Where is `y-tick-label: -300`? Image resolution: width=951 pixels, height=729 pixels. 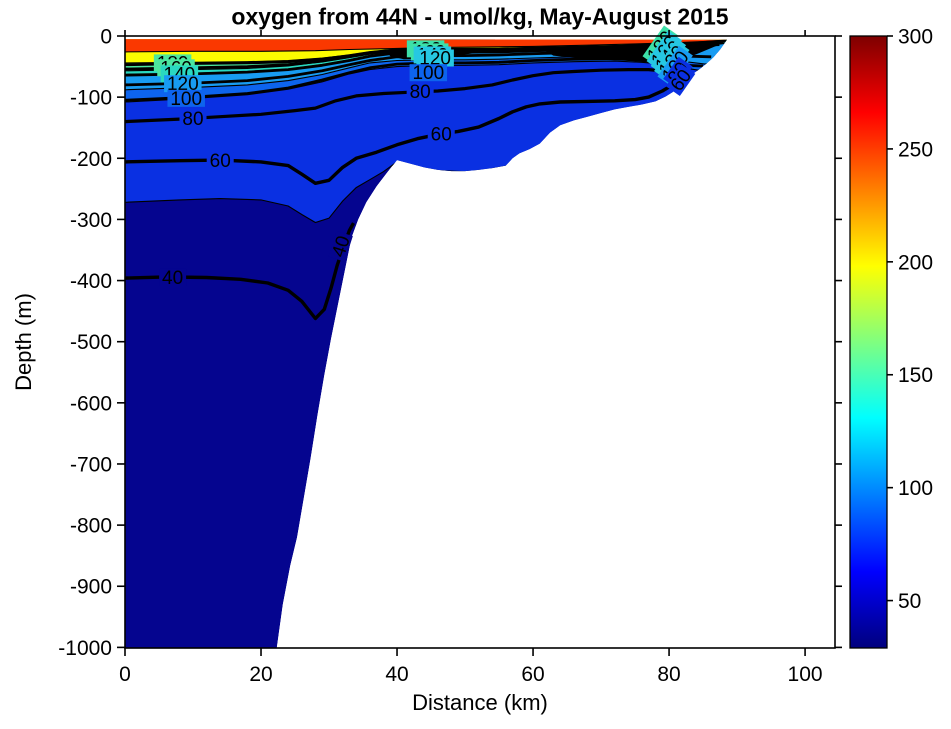
y-tick-label: -300 is located at coordinates (91, 220).